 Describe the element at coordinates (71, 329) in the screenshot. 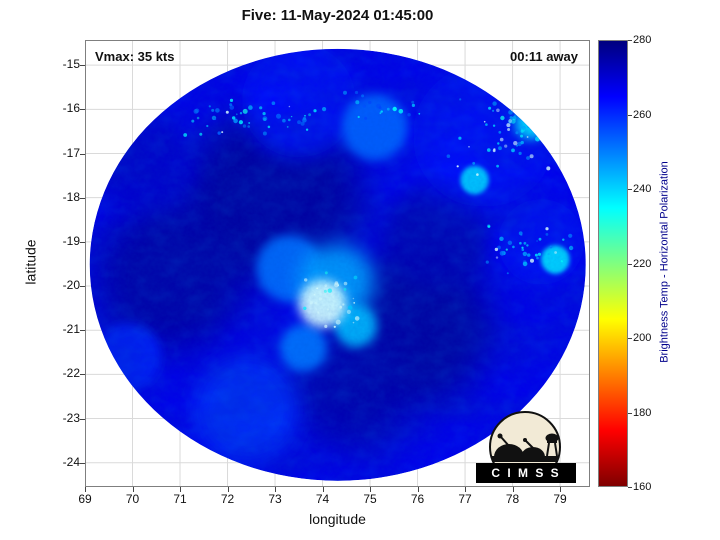

I see `y-tick-label: -21` at that location.